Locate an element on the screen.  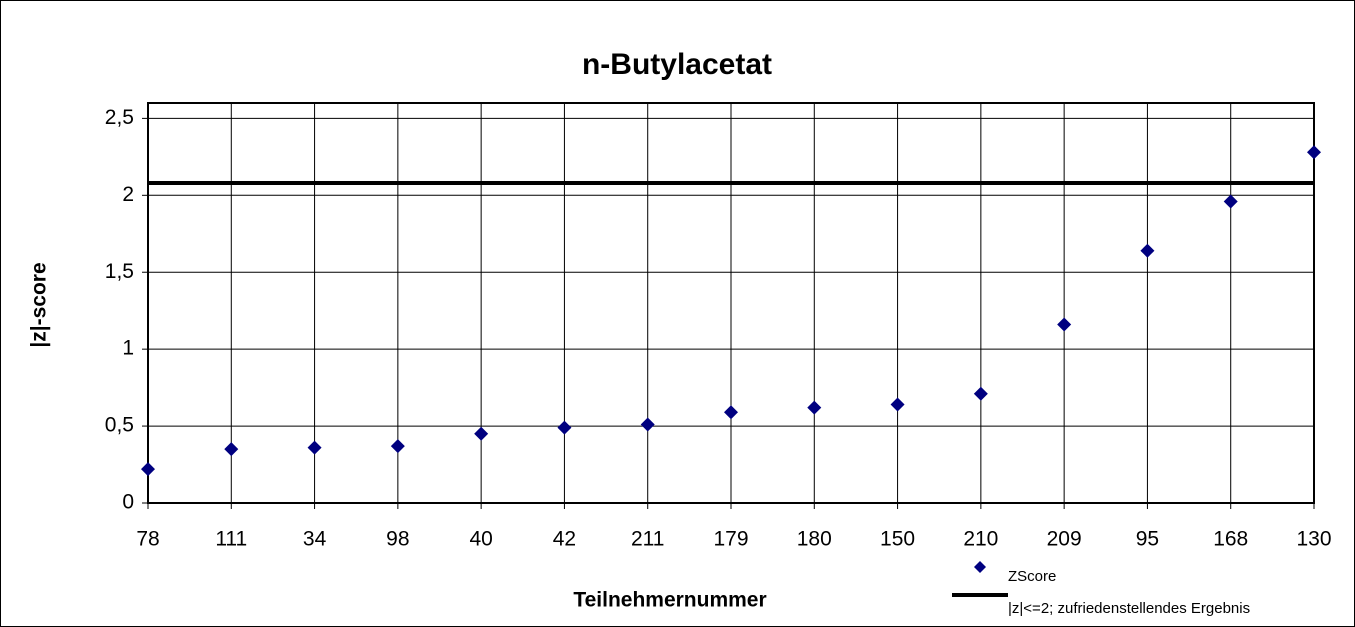
x-tick-label: 40 is located at coordinates (480, 539).